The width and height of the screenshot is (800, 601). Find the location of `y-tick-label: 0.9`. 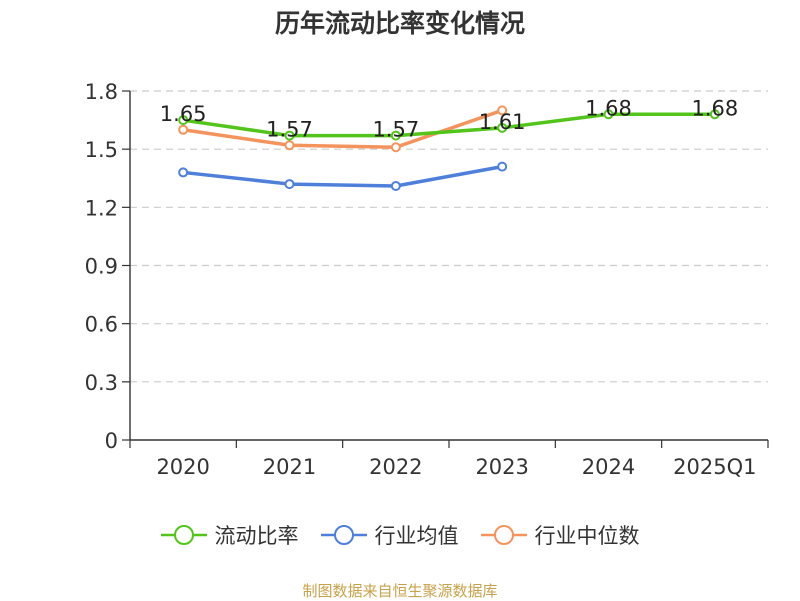

y-tick-label: 0.9 is located at coordinates (101, 267).